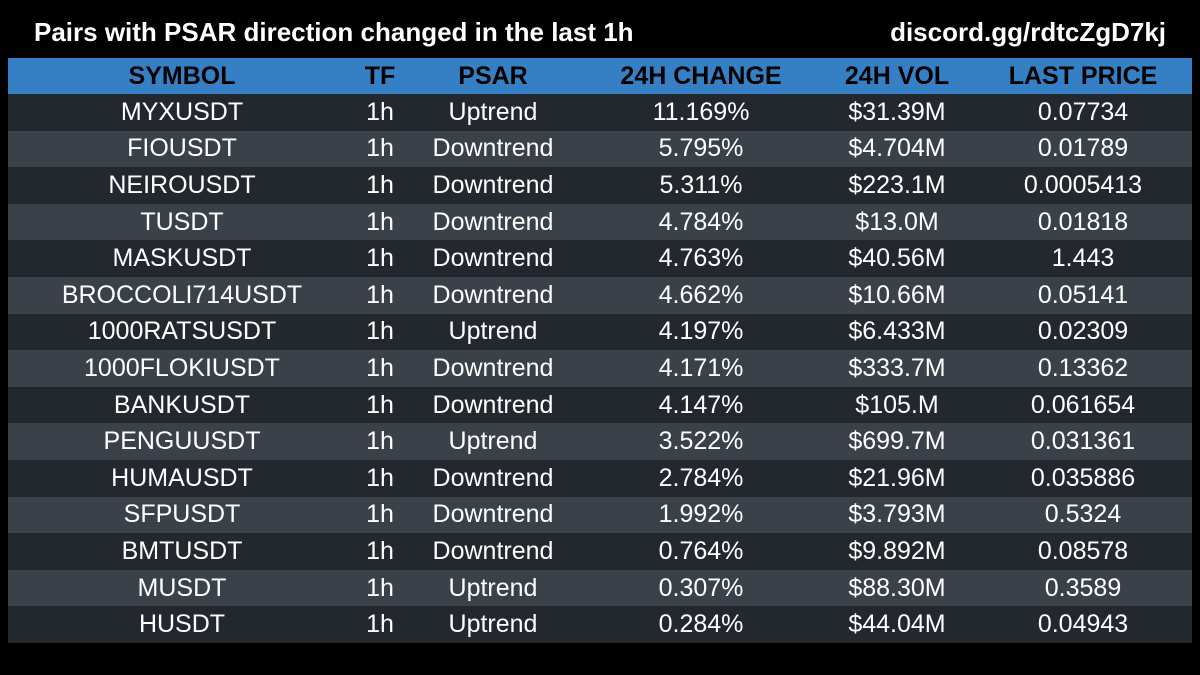  Describe the element at coordinates (897, 148) in the screenshot. I see `volume-cell: $4.704M` at that location.